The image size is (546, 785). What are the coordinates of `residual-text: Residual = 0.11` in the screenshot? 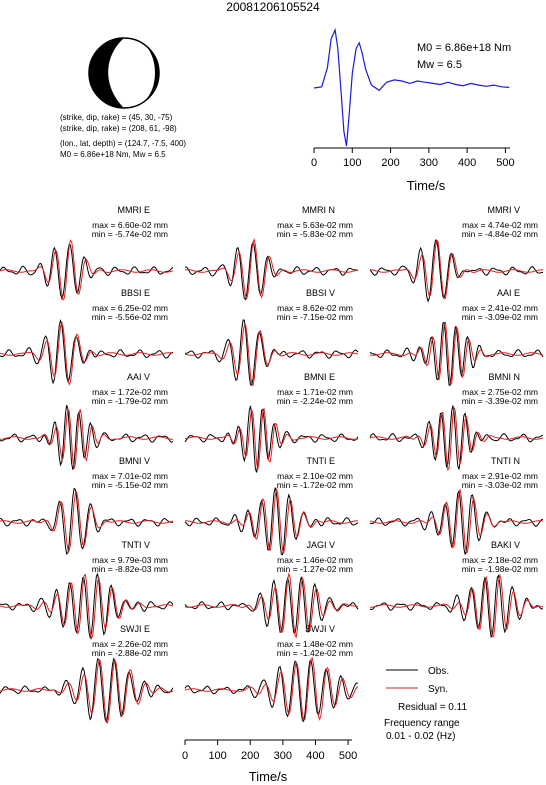 It's located at (432, 707).